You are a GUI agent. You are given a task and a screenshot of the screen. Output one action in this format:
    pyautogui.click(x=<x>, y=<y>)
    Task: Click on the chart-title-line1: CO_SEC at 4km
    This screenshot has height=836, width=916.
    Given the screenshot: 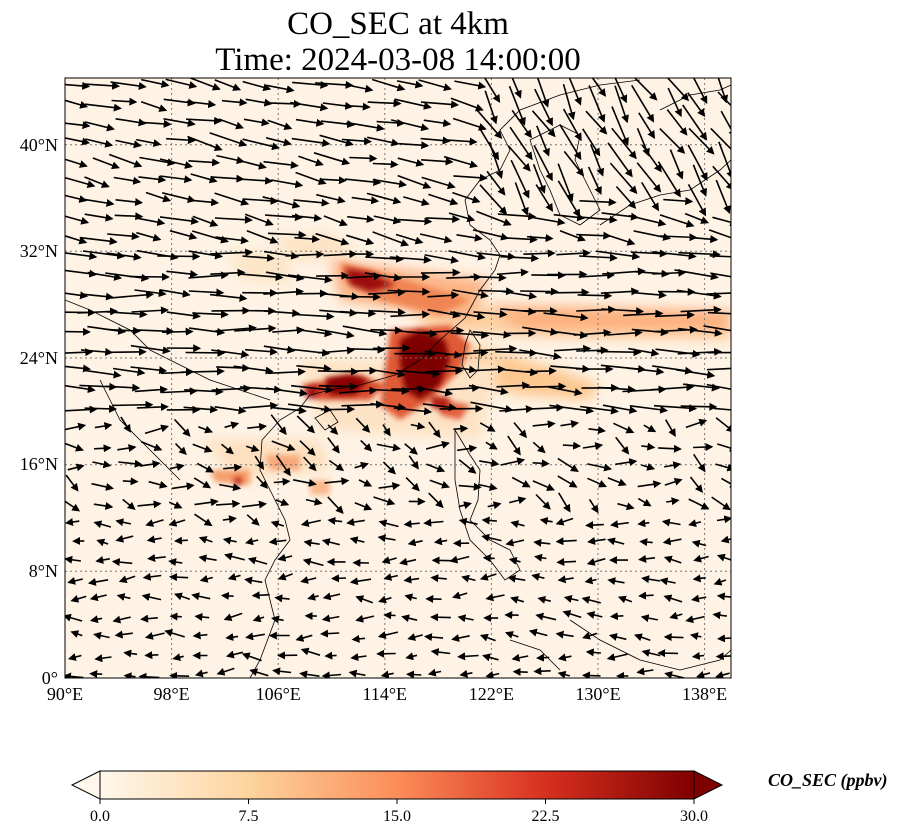 What is the action you would take?
    pyautogui.click(x=398, y=24)
    